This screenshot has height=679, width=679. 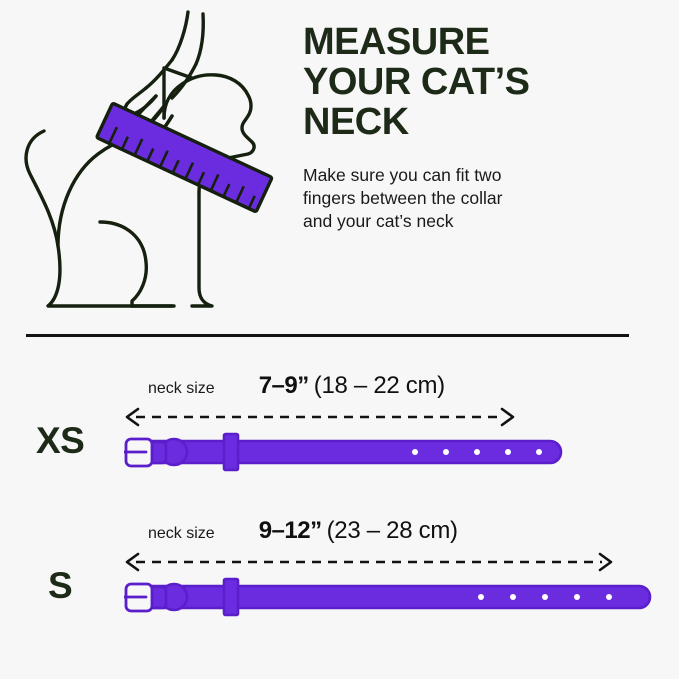 What do you see at coordinates (180, 36) in the screenshot?
I see `hand-wrist-left` at bounding box center [180, 36].